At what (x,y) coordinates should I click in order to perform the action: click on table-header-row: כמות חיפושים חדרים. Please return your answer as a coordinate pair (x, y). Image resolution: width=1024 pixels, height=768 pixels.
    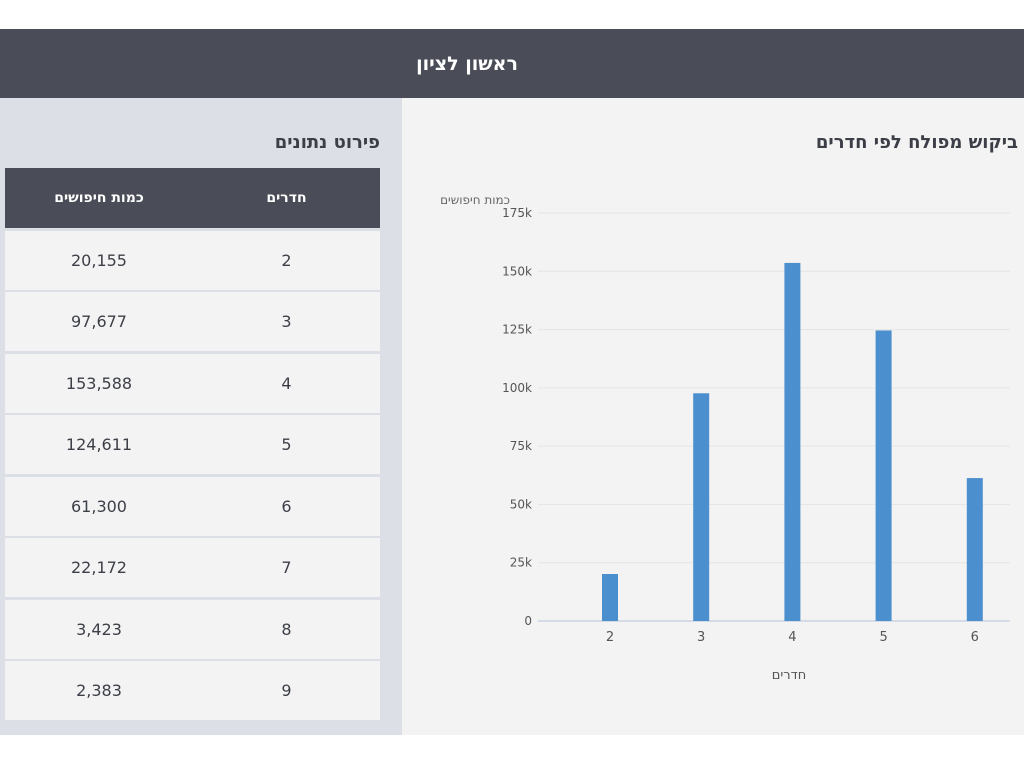
    Looking at the image, I should click on (192, 198).